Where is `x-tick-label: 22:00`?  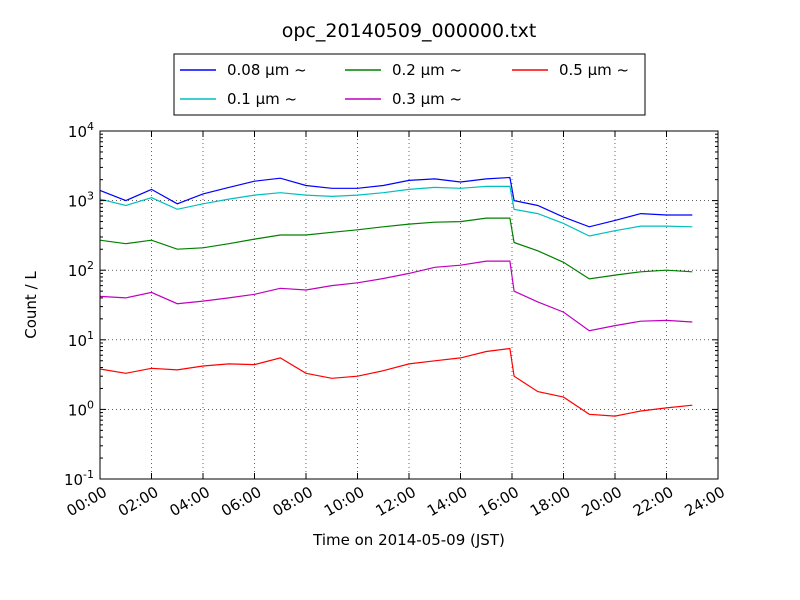 x-tick-label: 22:00 is located at coordinates (653, 501).